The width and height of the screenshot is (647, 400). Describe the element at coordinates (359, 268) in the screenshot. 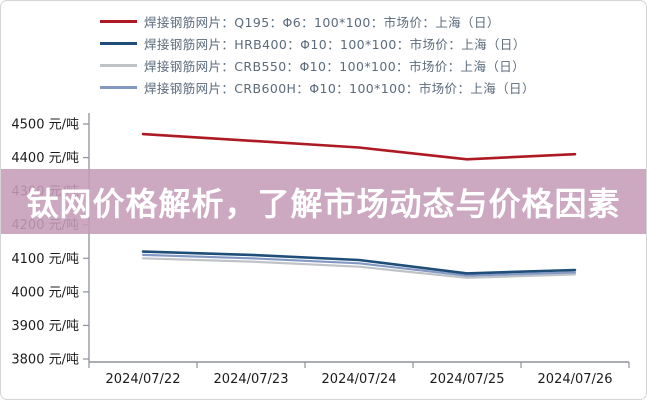

I see `series-line-crb550` at that location.